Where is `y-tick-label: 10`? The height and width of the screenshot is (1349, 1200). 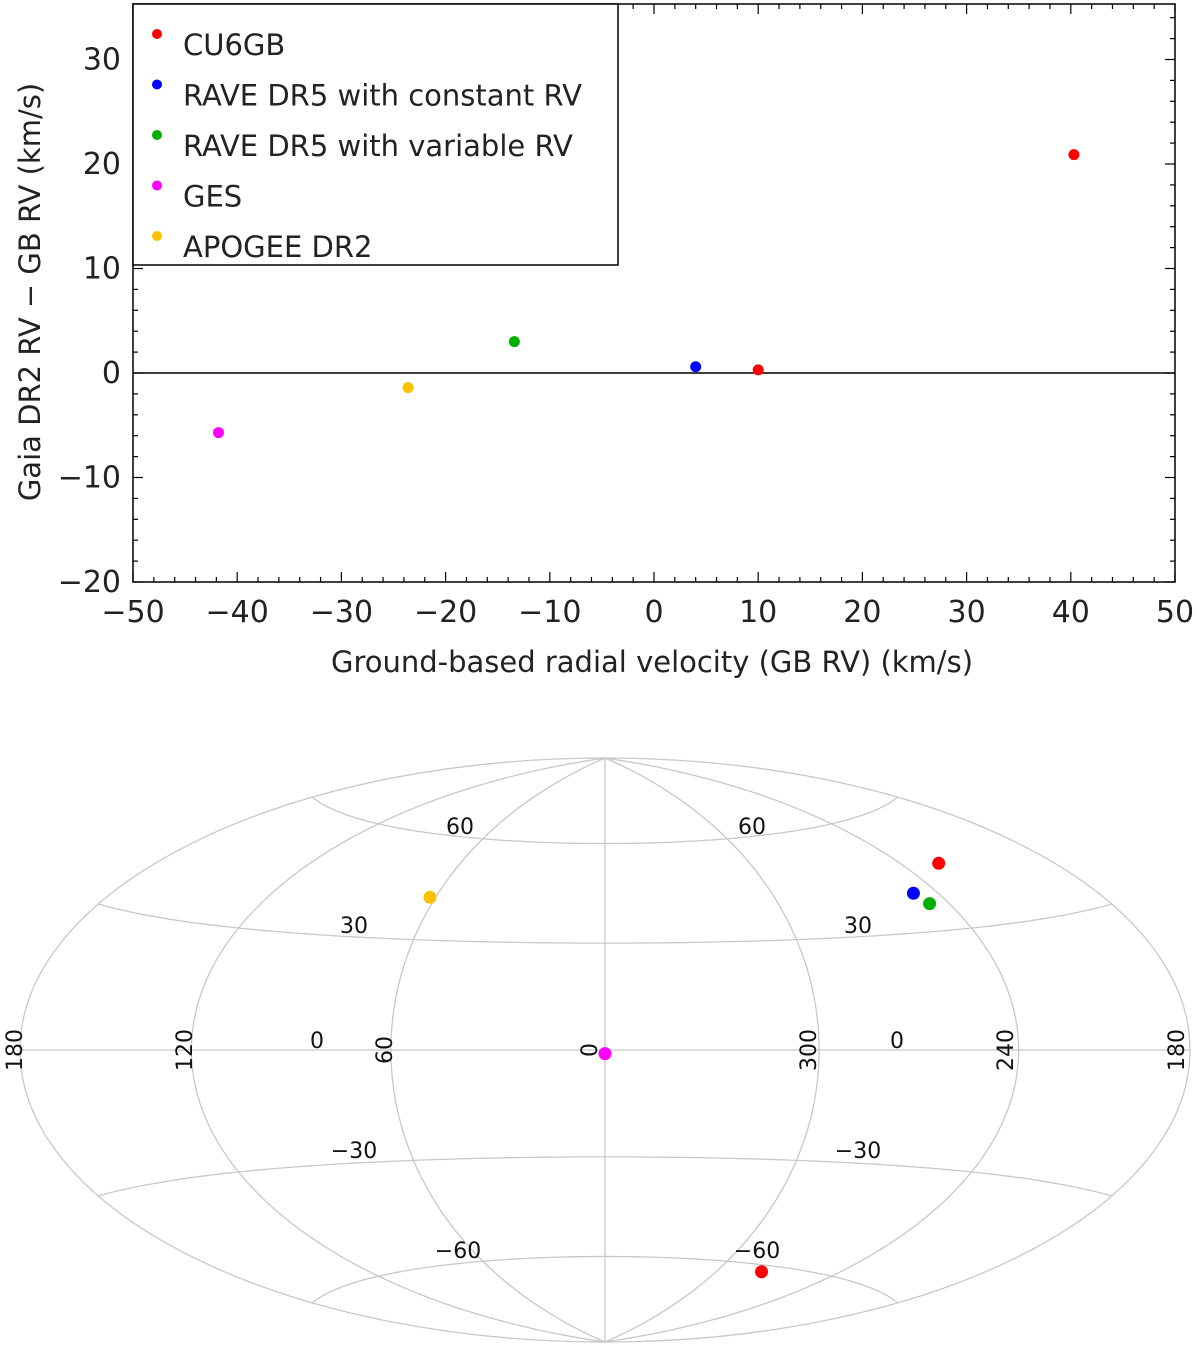
y-tick-label: 10 is located at coordinates (102, 269).